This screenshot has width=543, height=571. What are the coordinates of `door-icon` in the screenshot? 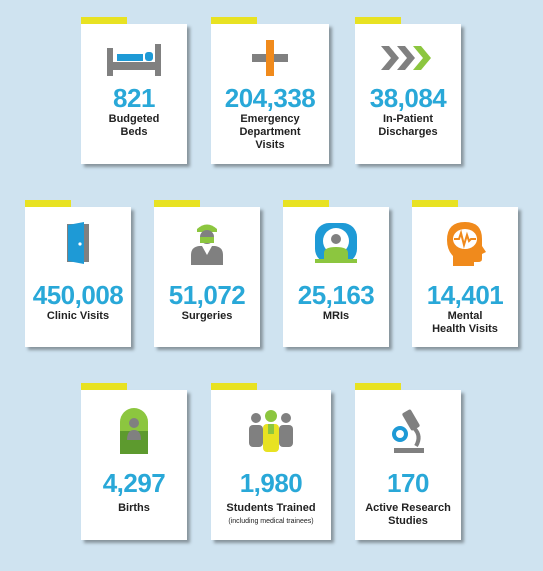 It's located at (78, 243).